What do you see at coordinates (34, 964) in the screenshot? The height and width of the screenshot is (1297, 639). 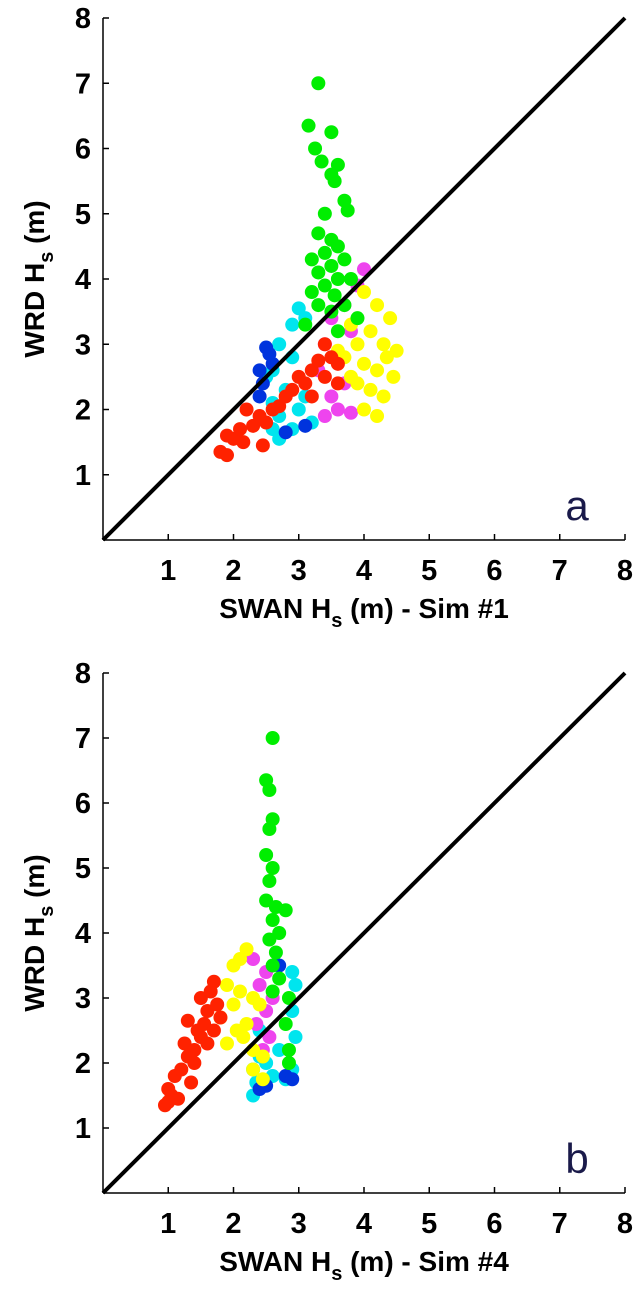 I see `label-part: WRD H` at bounding box center [34, 964].